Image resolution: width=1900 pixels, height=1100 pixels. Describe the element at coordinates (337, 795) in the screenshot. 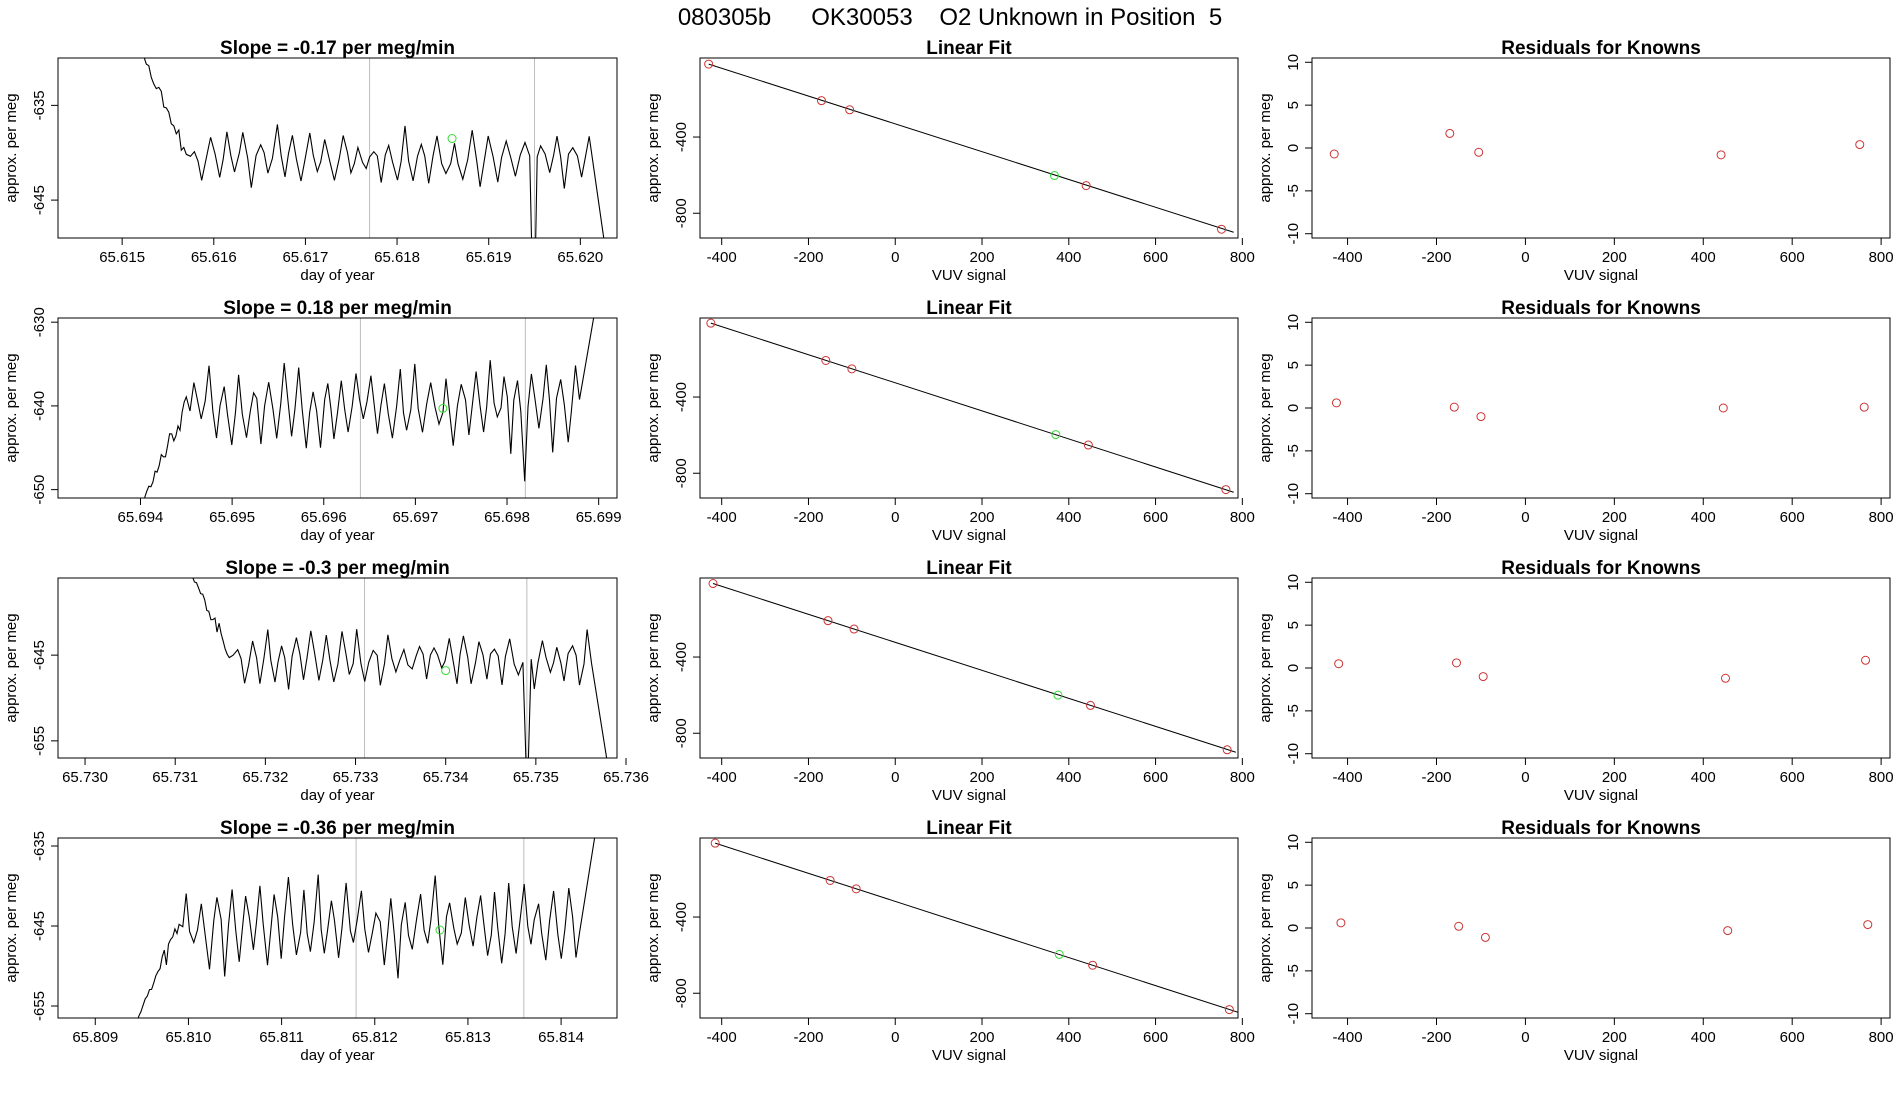

I see `x-axis-label: day of year` at that location.